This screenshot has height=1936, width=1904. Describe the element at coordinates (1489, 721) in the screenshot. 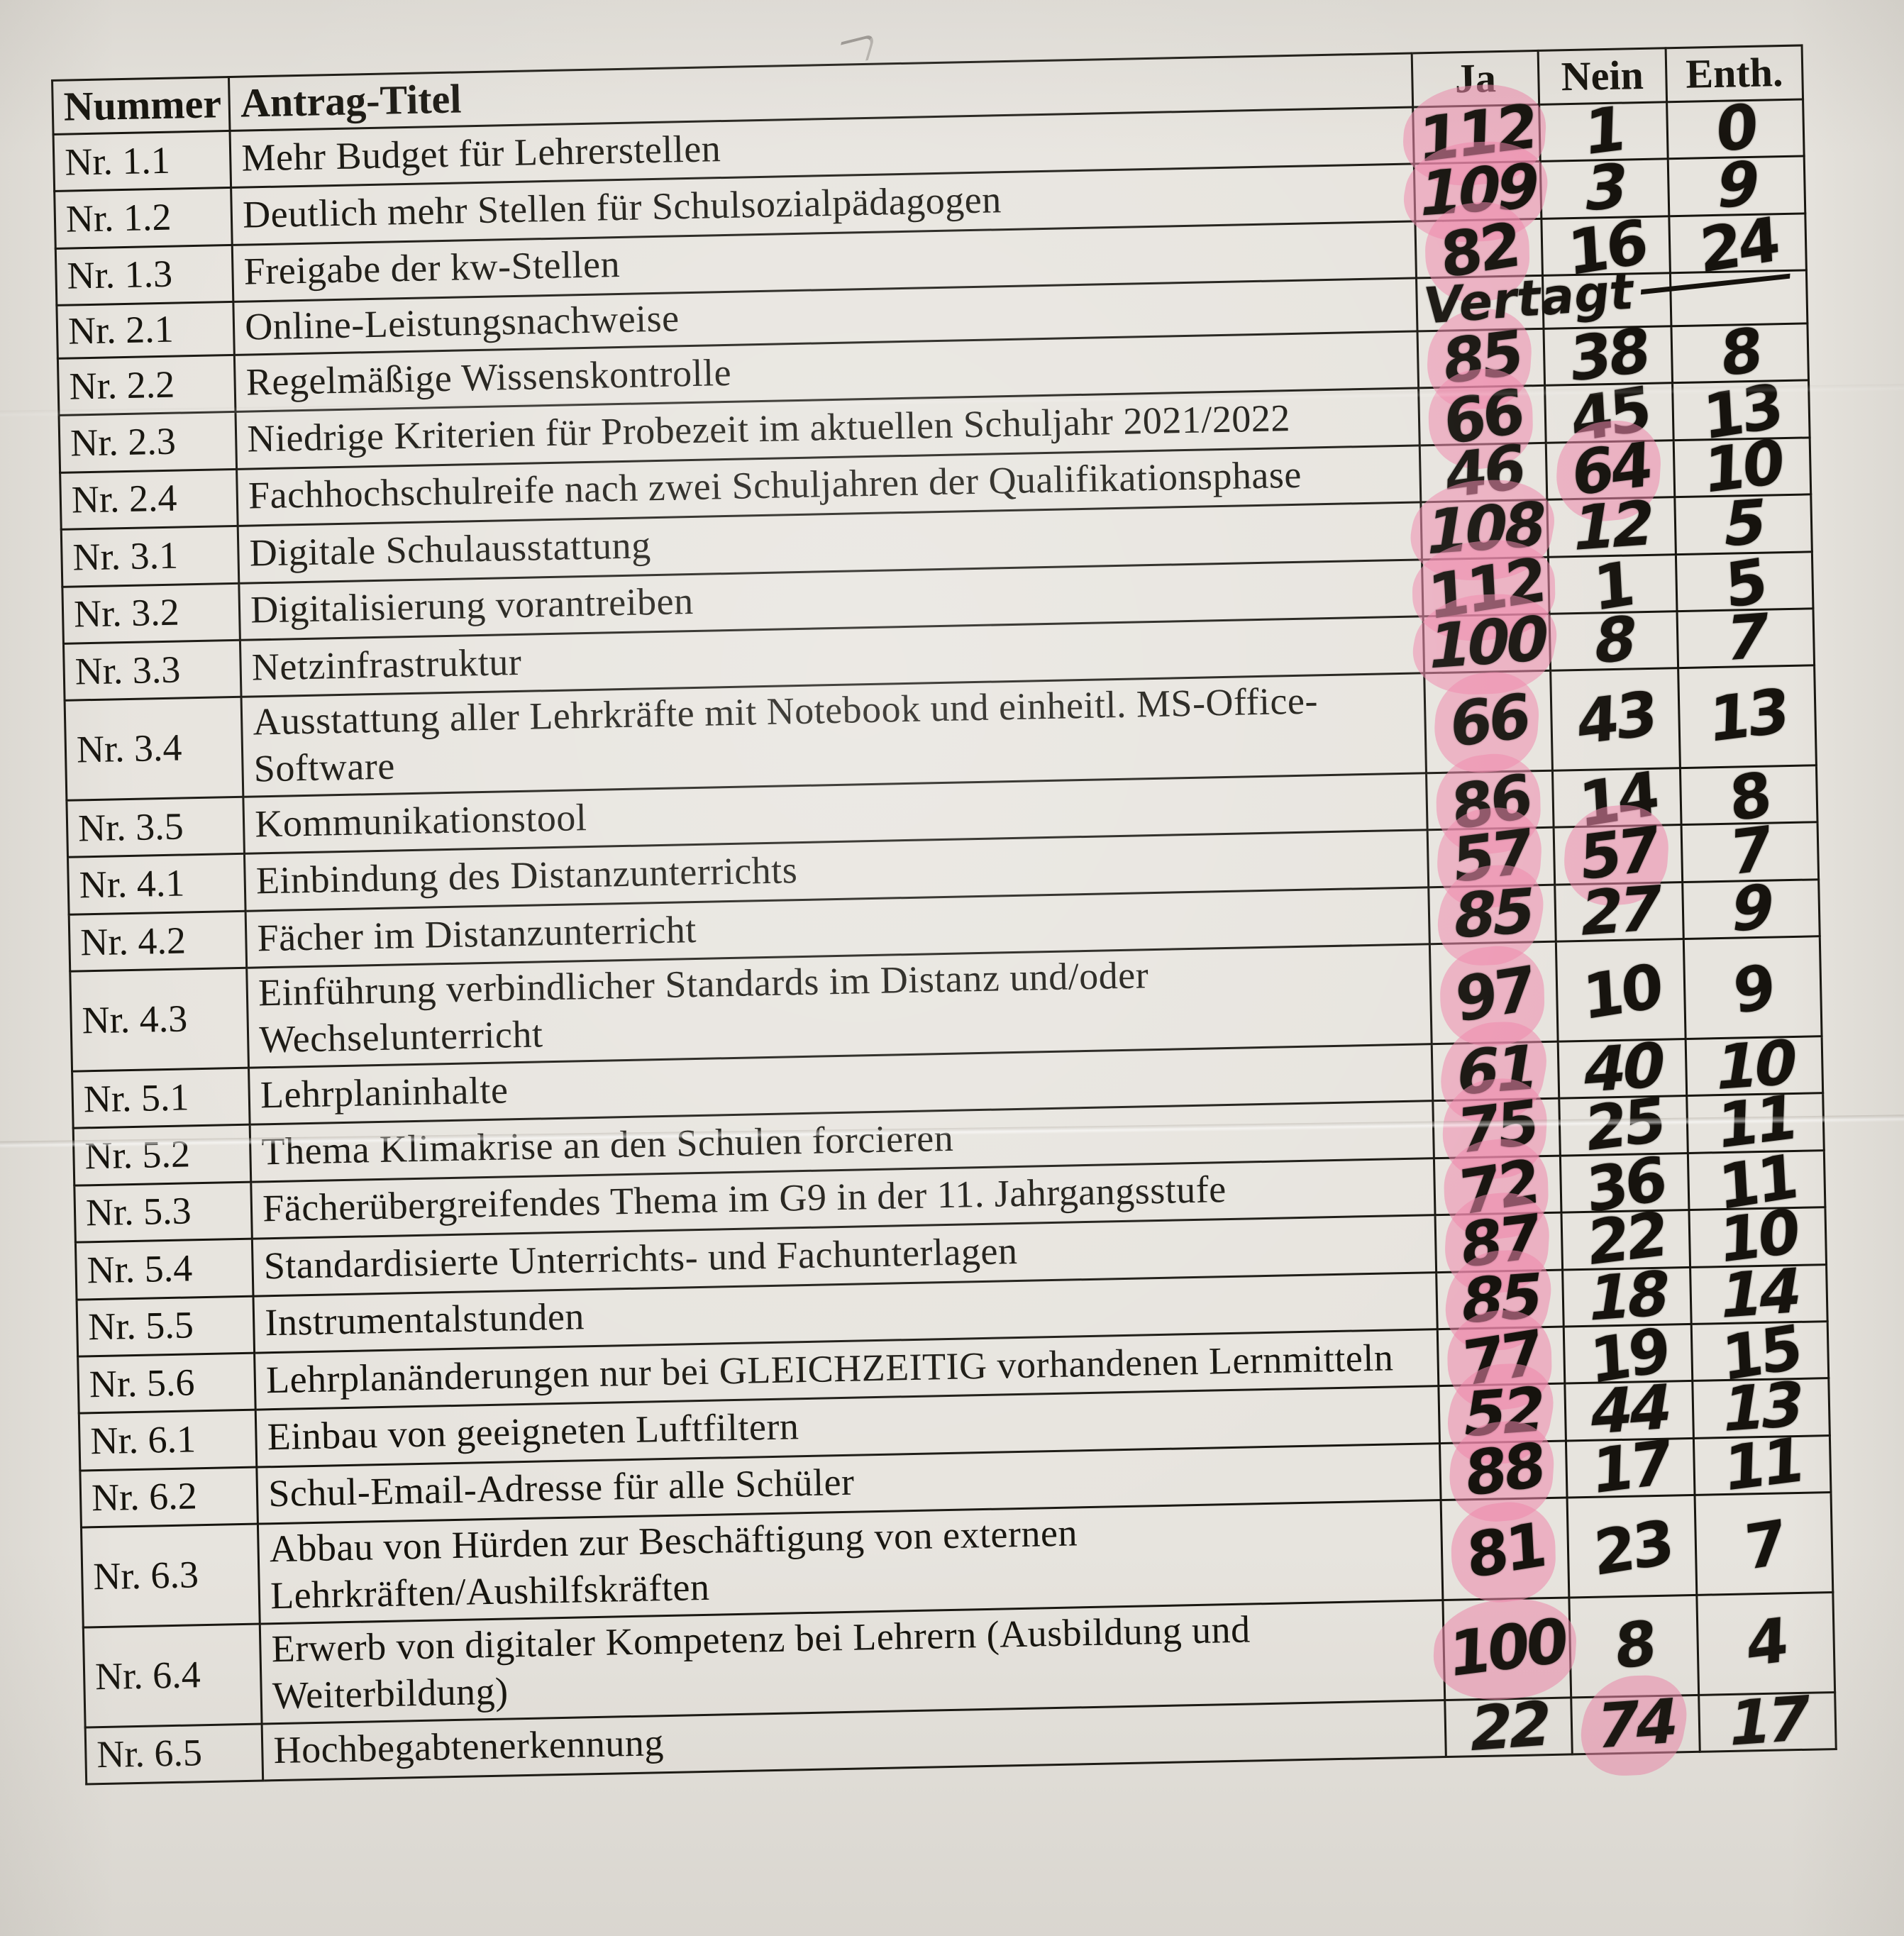

I see `ja-count: 66` at that location.